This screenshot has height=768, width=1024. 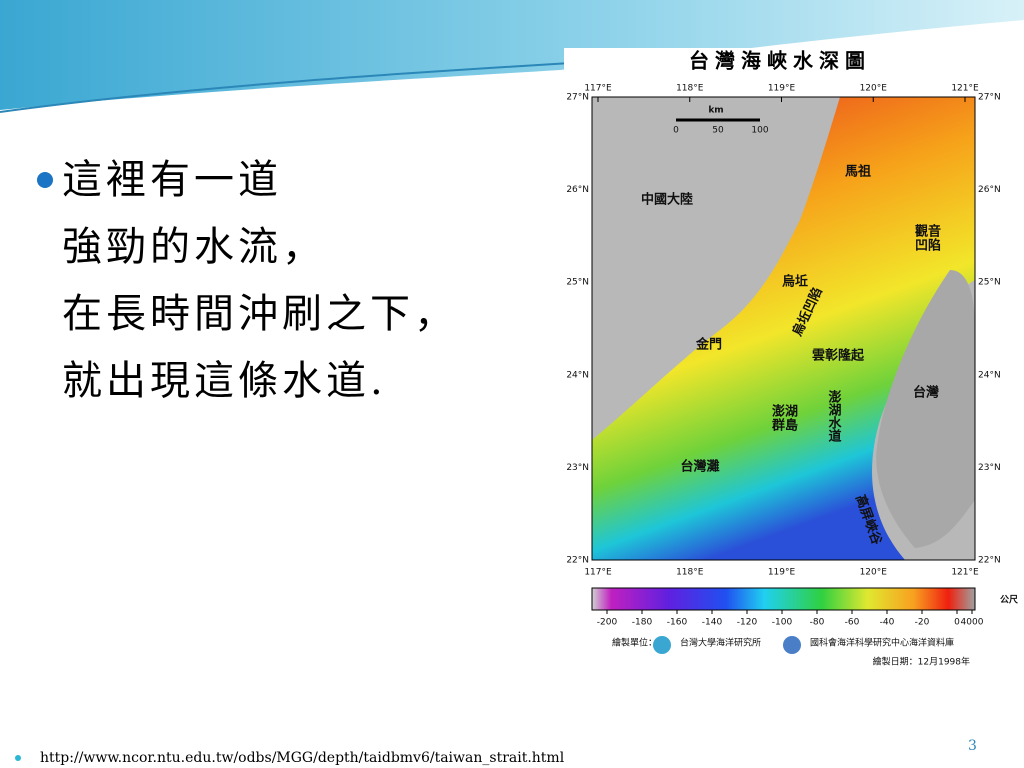 What do you see at coordinates (224, 381) in the screenshot?
I see `bullet-text: 就出現這條水道.` at bounding box center [224, 381].